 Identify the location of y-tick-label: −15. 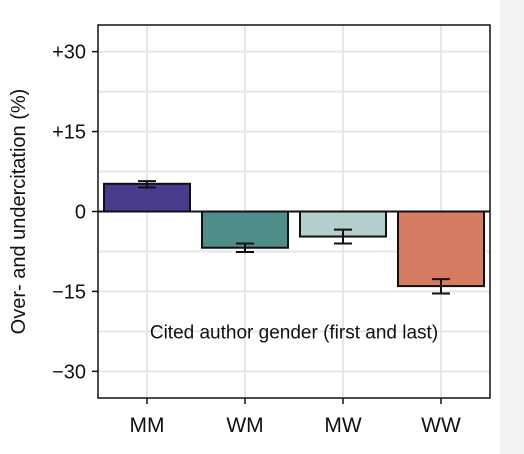
(69, 292).